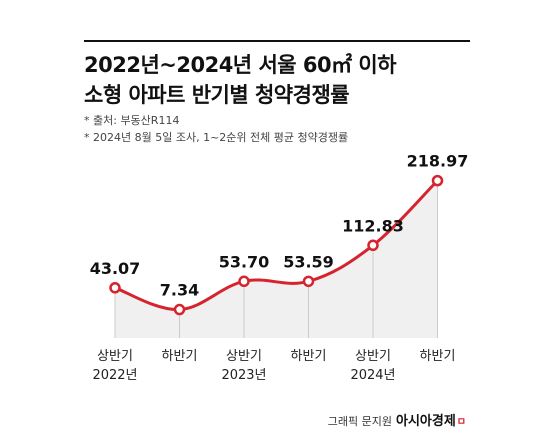 This screenshot has height=440, width=550. Describe the element at coordinates (217, 95) in the screenshot. I see `title-line-2: 소형 아파트 반기별 청약경쟁률` at that location.